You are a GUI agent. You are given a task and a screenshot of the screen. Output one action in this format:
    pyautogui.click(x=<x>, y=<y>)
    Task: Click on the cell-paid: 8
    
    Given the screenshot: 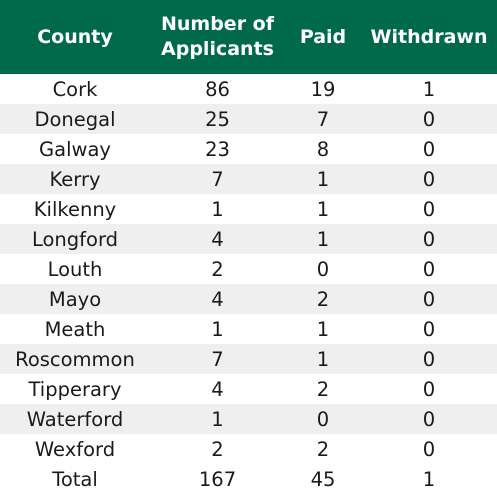 What is the action you would take?
    pyautogui.click(x=323, y=149)
    